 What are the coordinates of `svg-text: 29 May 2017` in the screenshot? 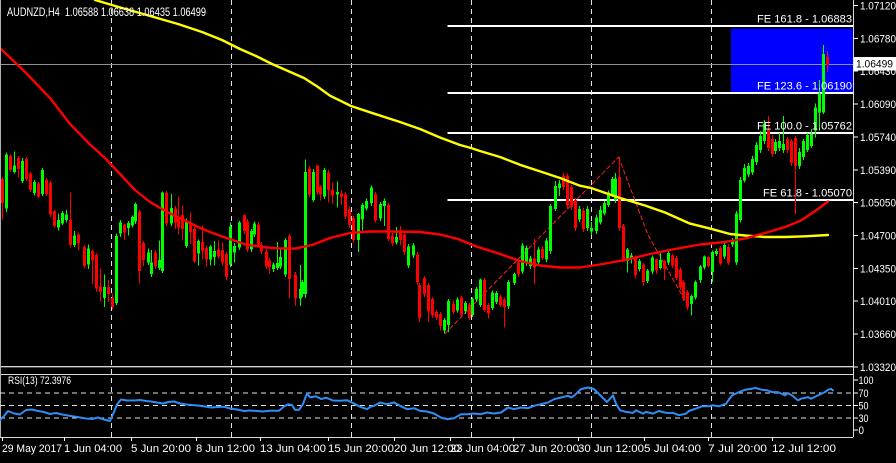 It's located at (32, 449).